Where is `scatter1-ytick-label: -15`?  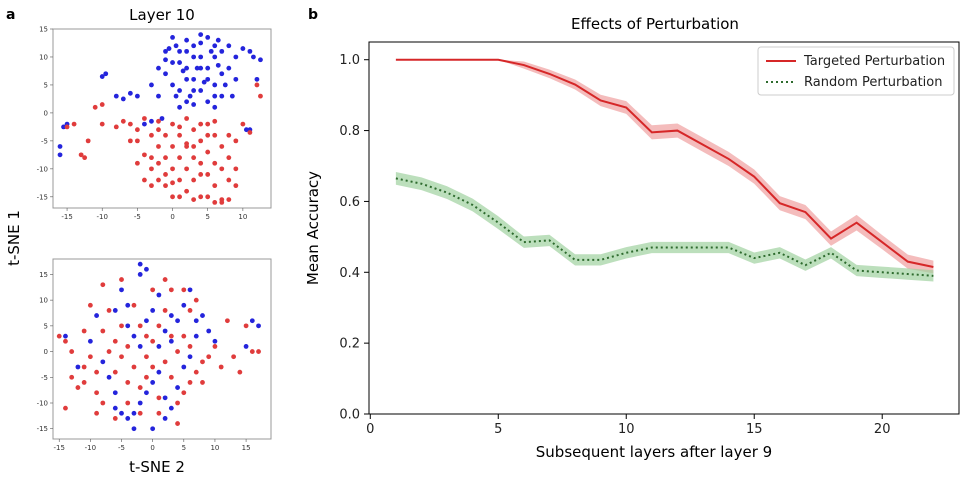
scatter1-ytick-label: -15 is located at coordinates (42, 197).